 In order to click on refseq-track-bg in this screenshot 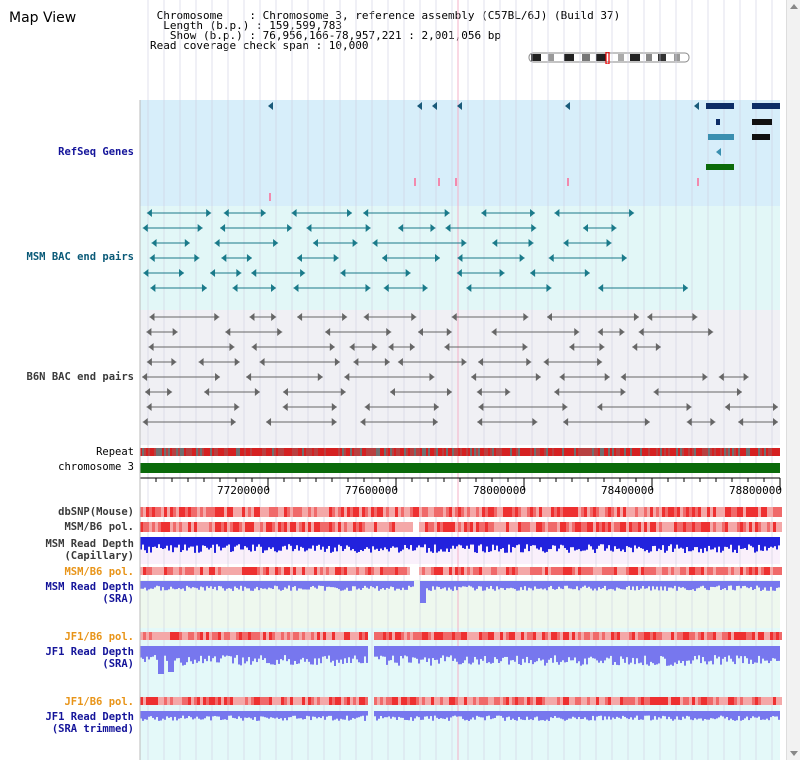, I will do `click(460, 153)`.